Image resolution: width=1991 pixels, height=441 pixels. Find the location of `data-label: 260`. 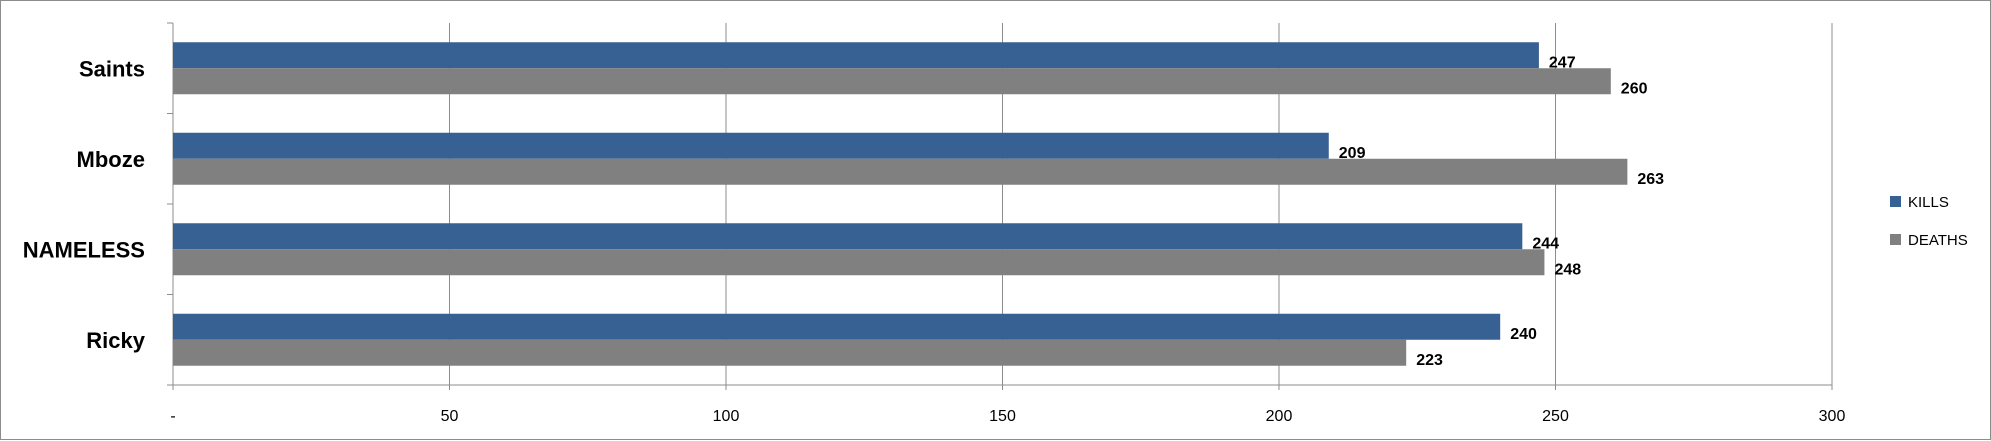

data-label: 260 is located at coordinates (1634, 88).